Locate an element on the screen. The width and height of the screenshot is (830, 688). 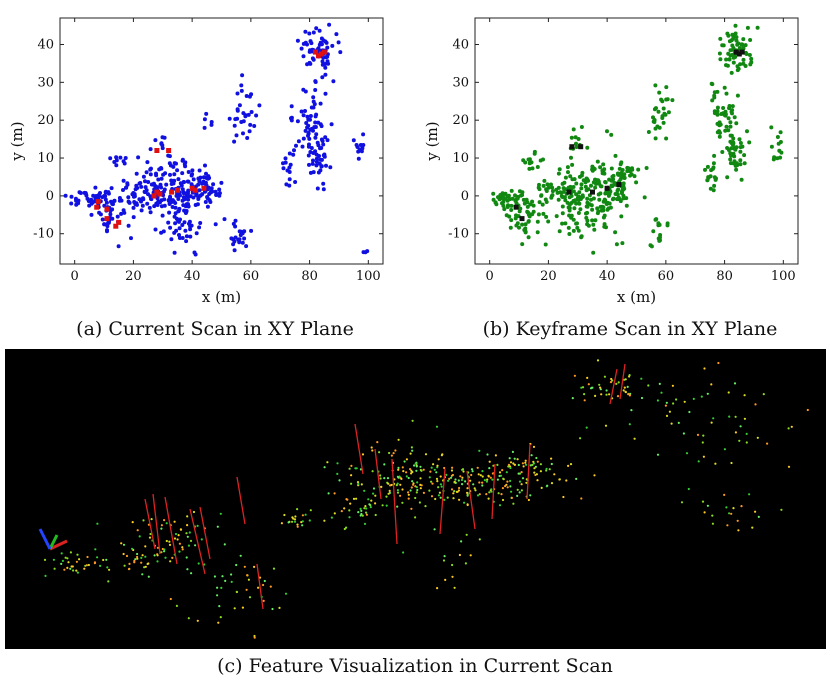
y-axis-label: y (m) is located at coordinates (17, 141).